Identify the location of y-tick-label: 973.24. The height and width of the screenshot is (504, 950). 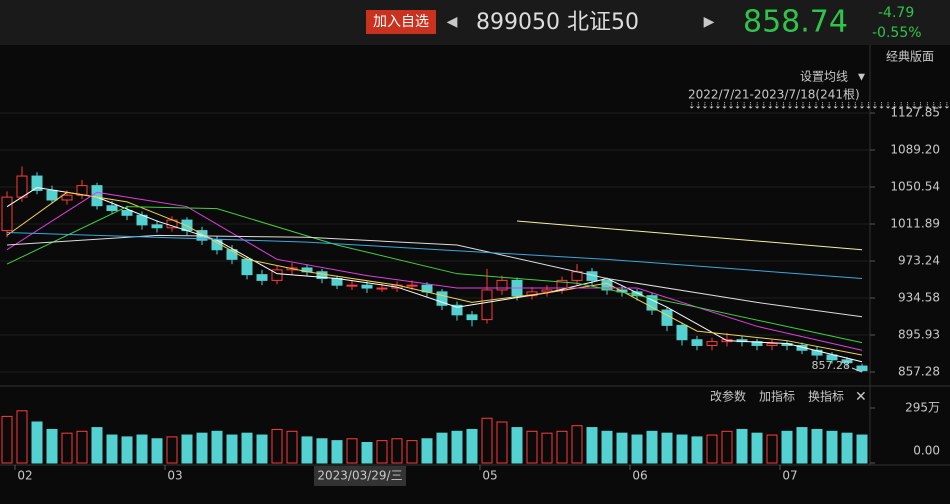
(919, 261).